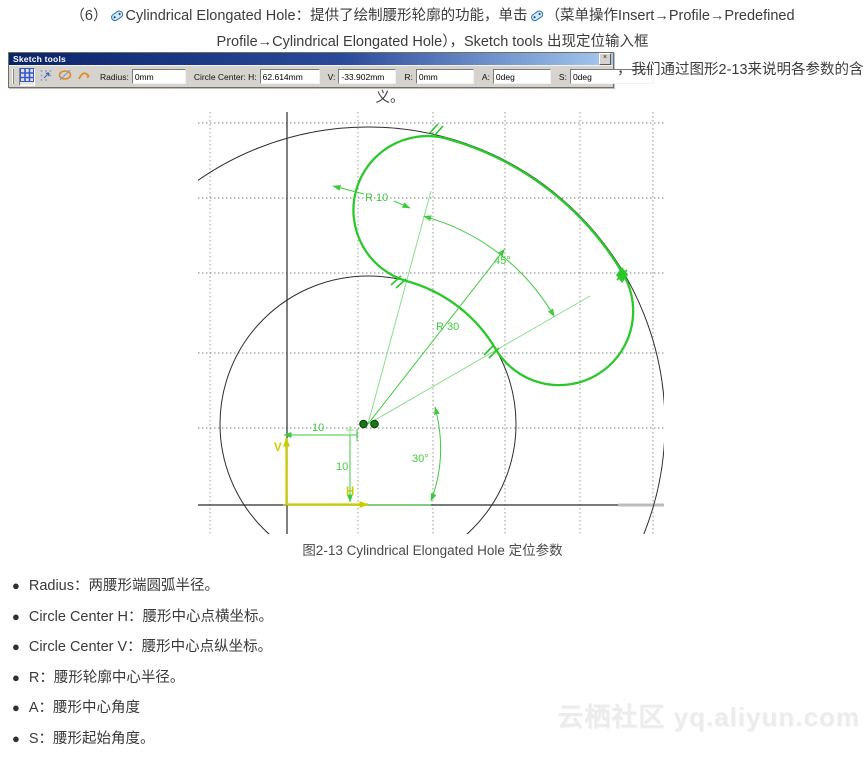  What do you see at coordinates (141, 706) in the screenshot?
I see `list-item: ● A：腰形中心角度` at bounding box center [141, 706].